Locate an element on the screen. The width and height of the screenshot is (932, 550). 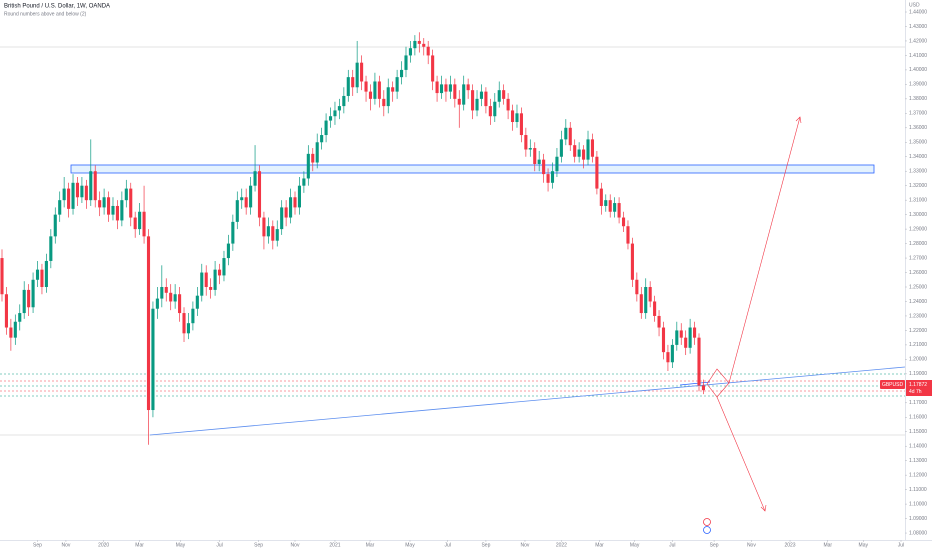
y-tick-label: 1.28000 is located at coordinates (918, 244).